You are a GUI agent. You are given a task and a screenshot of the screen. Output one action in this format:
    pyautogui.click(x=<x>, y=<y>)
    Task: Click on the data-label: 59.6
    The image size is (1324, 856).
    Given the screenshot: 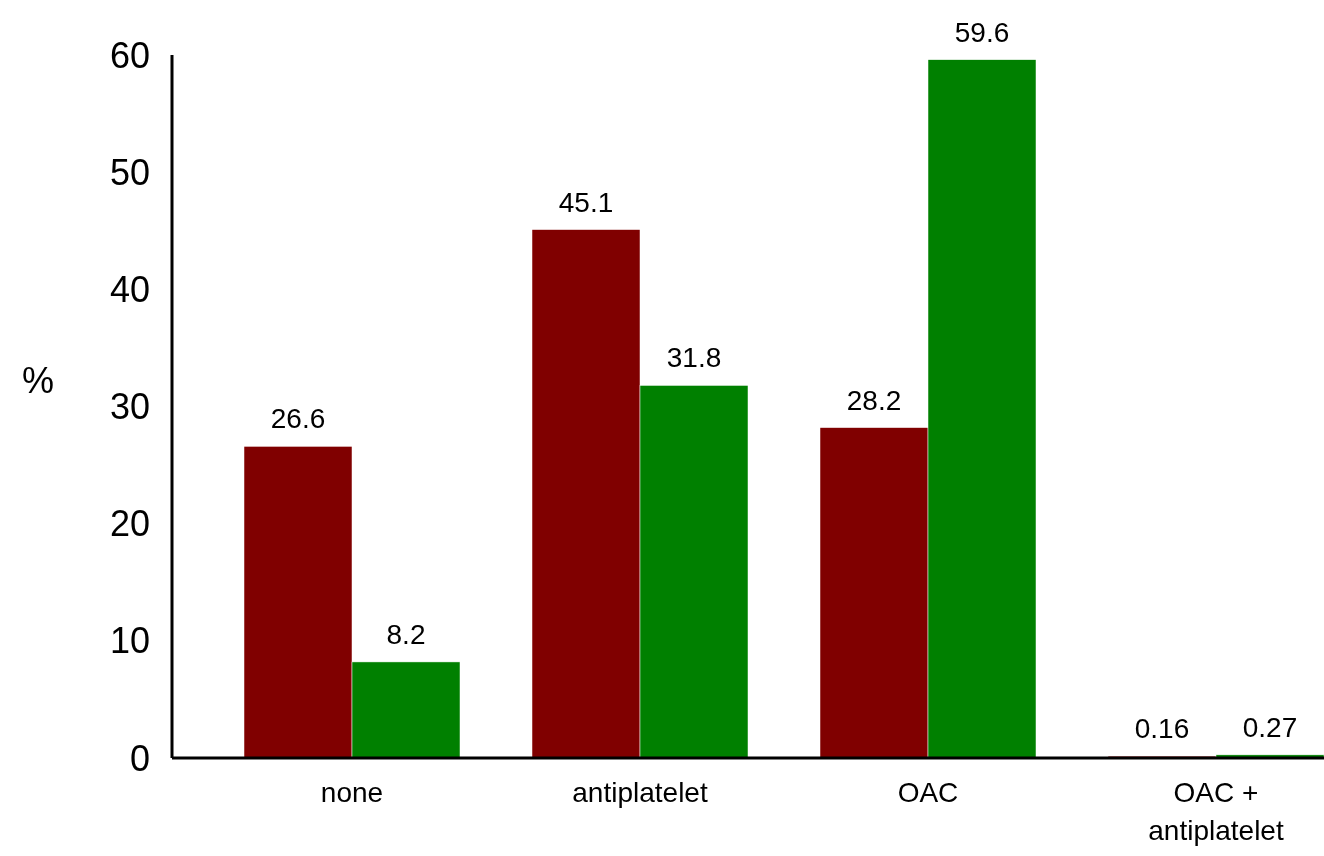 What is the action you would take?
    pyautogui.click(x=982, y=32)
    